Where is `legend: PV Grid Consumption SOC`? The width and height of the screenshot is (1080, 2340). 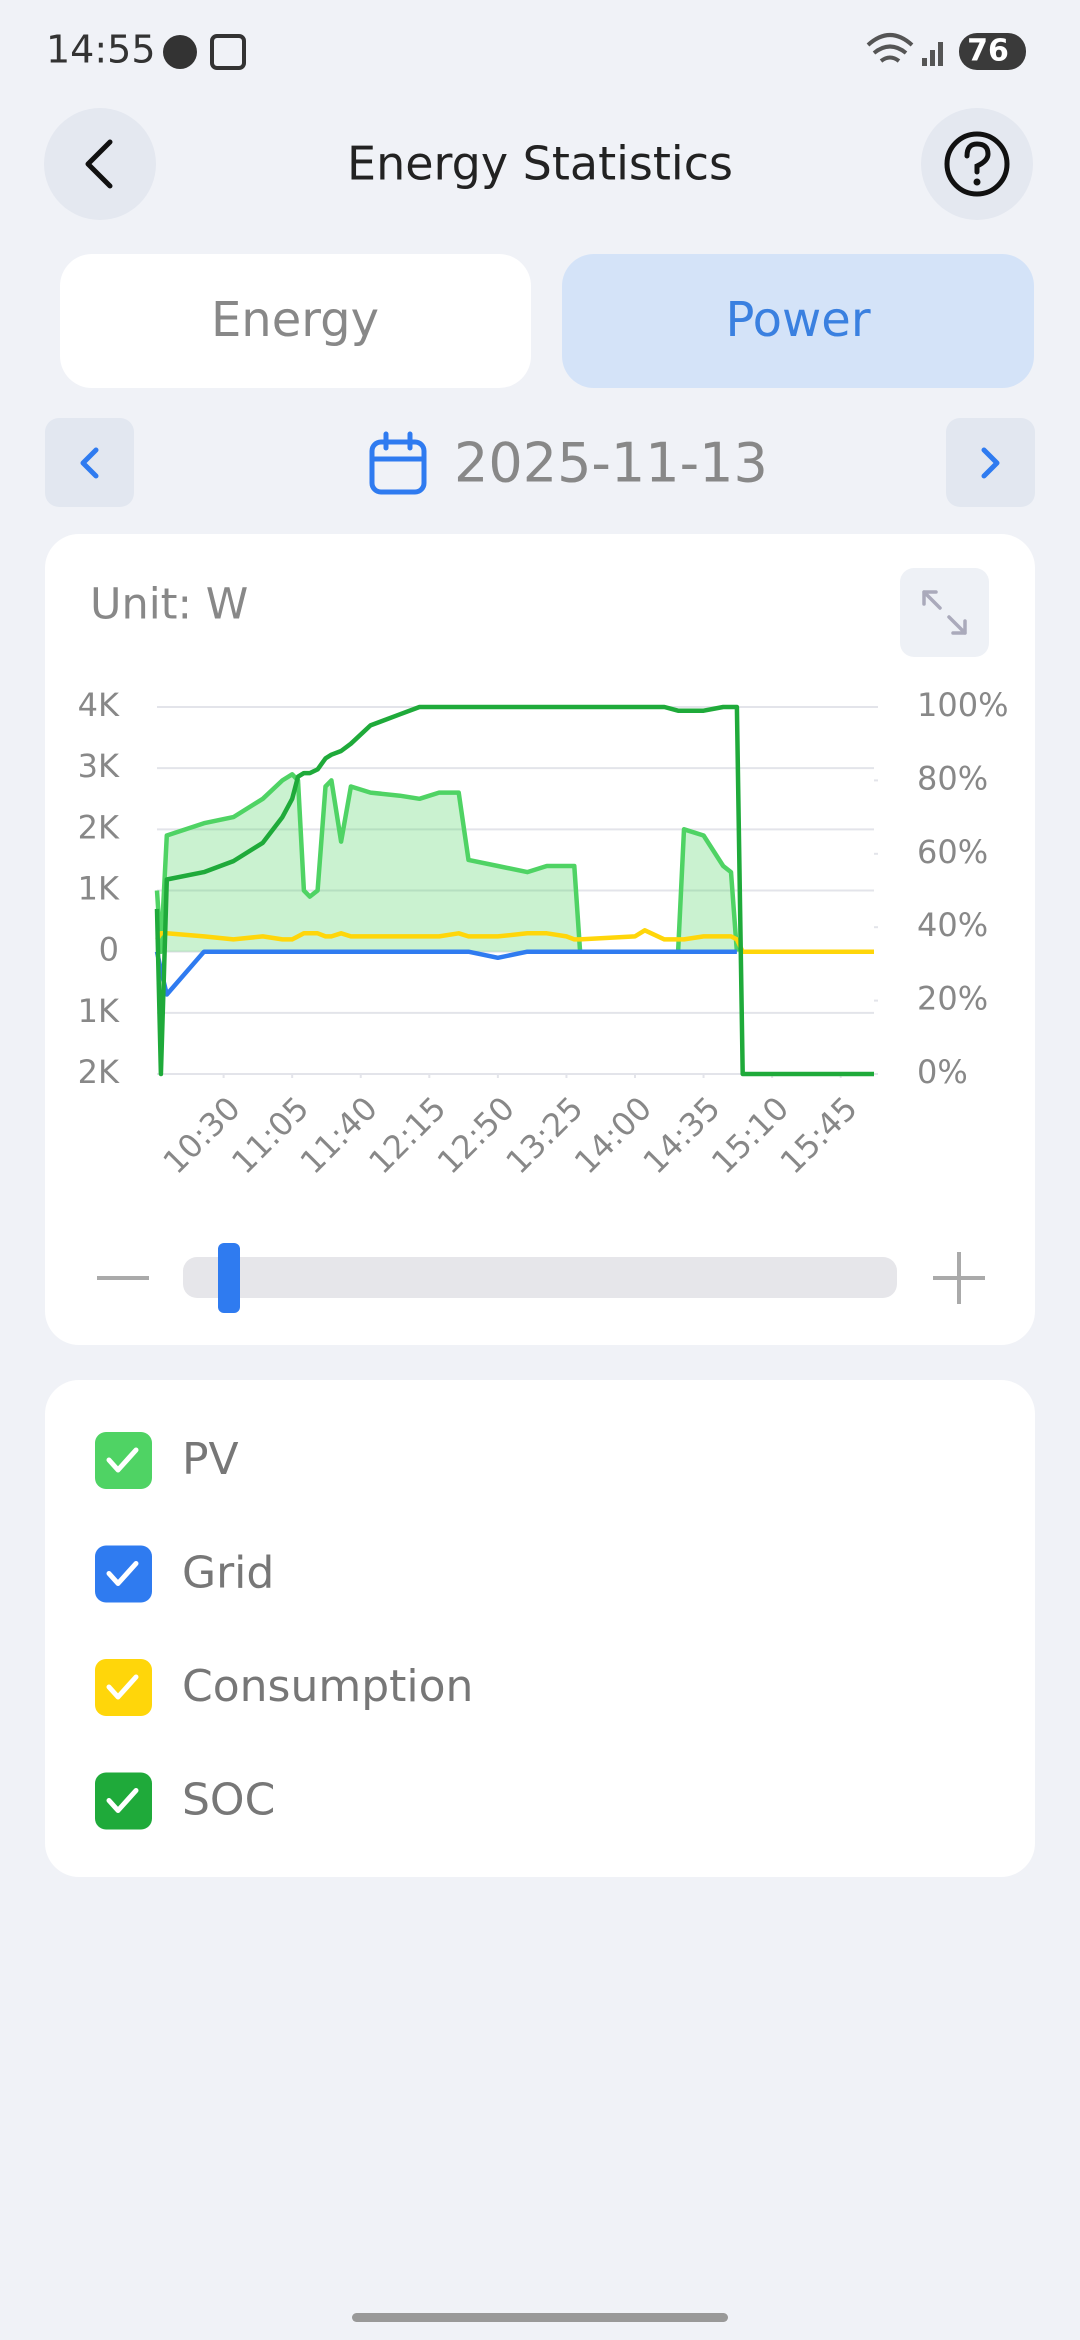
legend: PV Grid Consumption SOC is located at coordinates (284, 1631).